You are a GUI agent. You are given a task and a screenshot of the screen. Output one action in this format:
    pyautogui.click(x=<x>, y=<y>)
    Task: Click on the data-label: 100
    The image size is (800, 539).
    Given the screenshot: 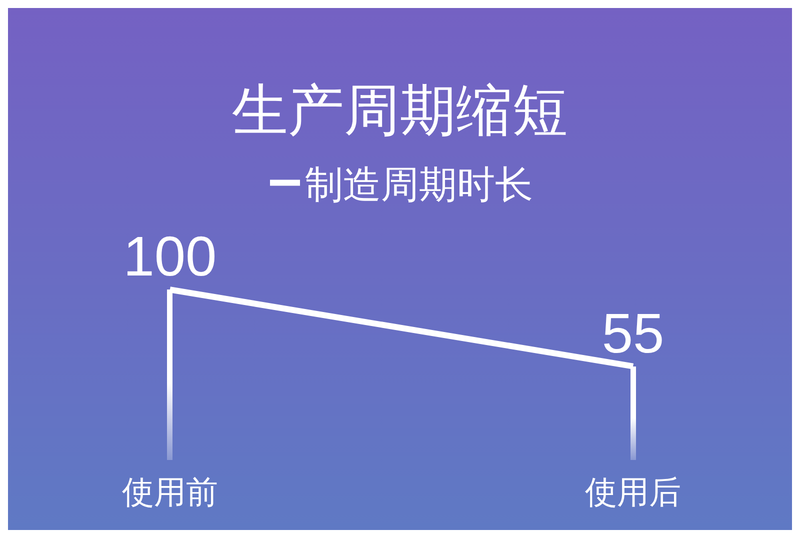 What is the action you would take?
    pyautogui.click(x=170, y=256)
    